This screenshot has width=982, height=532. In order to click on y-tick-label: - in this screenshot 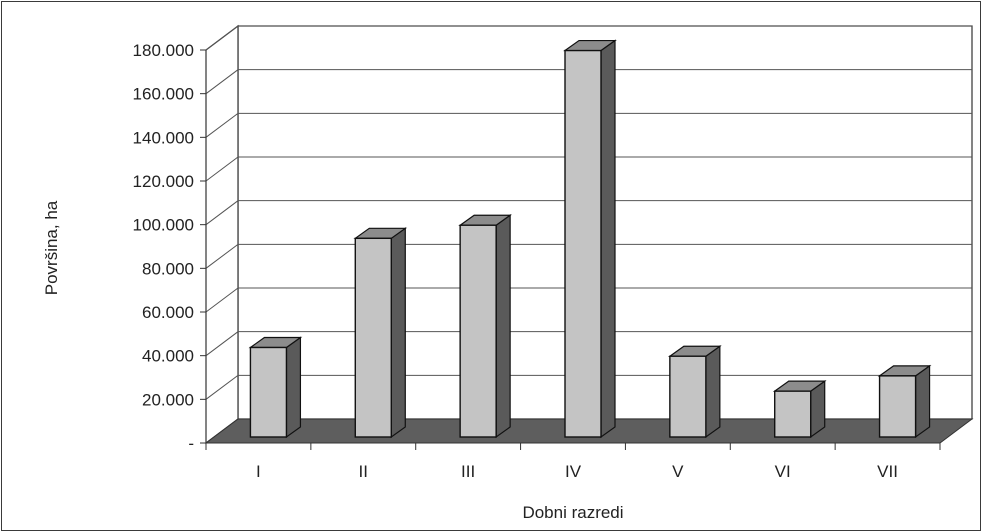, I will do `click(191, 443)`.